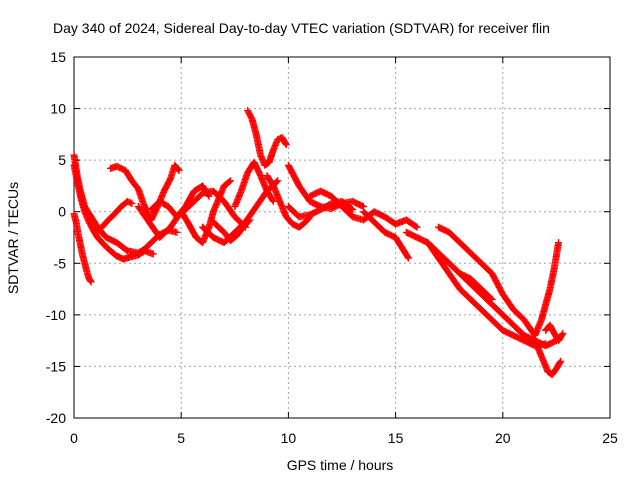 The height and width of the screenshot is (480, 640). Describe the element at coordinates (56, 315) in the screenshot. I see `y-tick-label: -10` at that location.